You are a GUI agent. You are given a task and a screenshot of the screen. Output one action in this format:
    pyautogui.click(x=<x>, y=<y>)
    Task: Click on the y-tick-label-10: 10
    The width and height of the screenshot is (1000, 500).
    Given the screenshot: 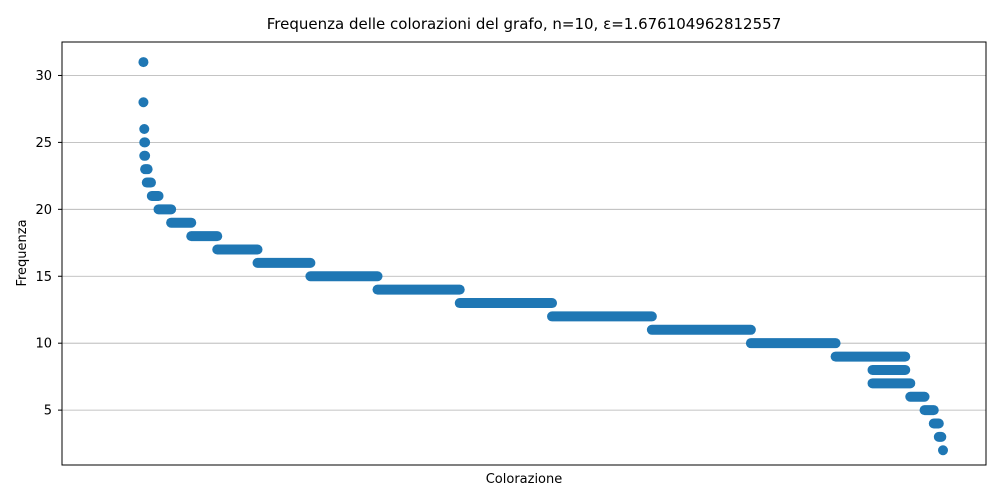 What is the action you would take?
    pyautogui.click(x=43, y=344)
    